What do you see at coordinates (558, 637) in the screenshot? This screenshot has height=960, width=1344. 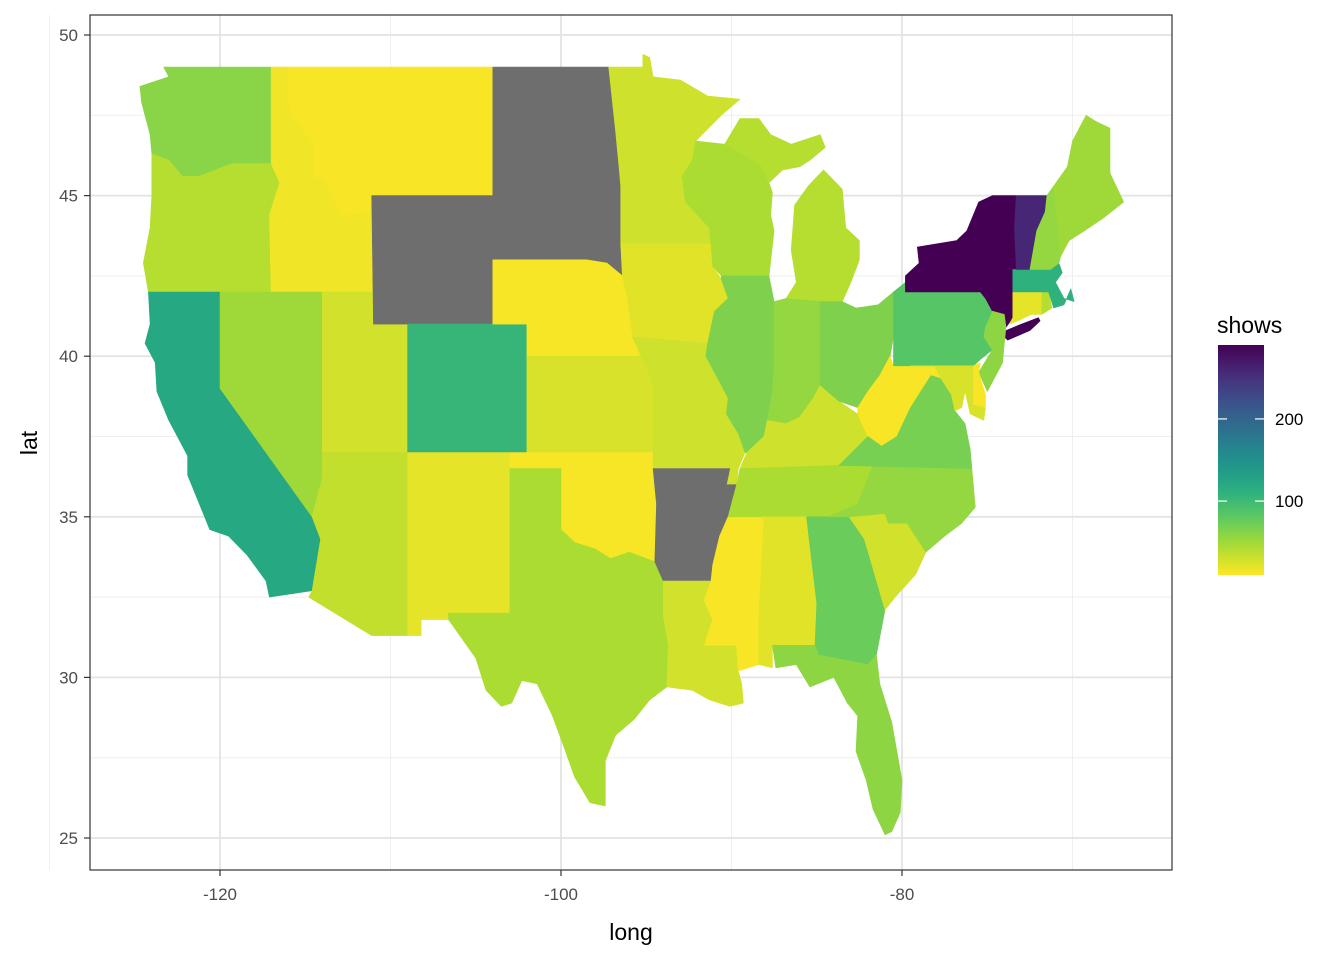 I see `state-texas` at bounding box center [558, 637].